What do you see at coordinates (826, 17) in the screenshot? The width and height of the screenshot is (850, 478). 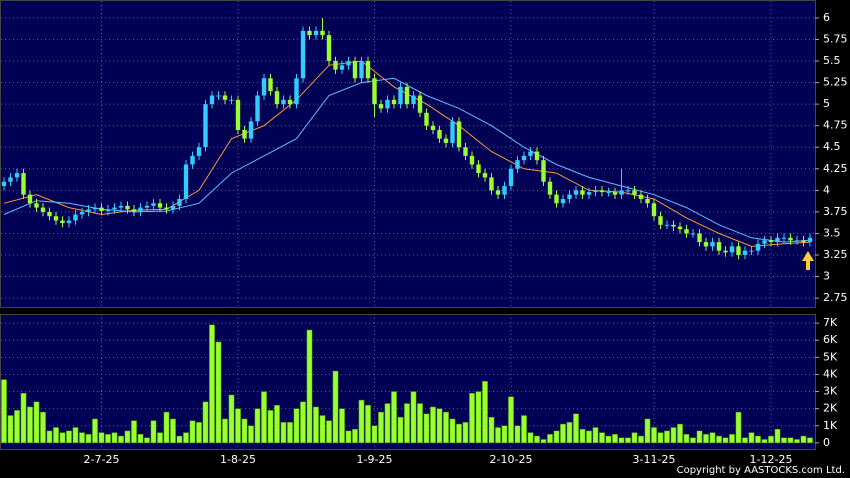 I see `y-tick-label: 6` at bounding box center [826, 17].